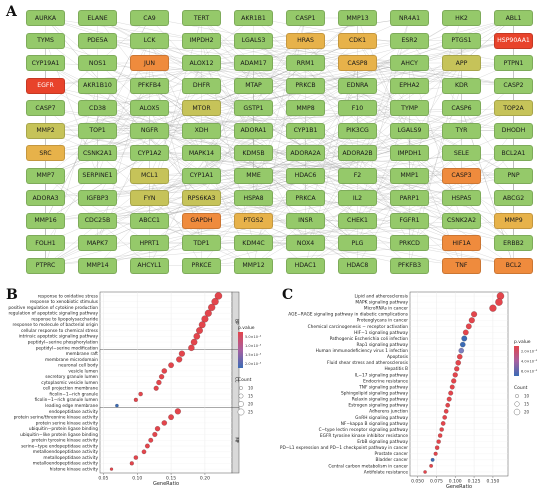  What do you see at coordinates (166, 321) in the screenshot?
I see `facet-panel-bp` at bounding box center [166, 321].